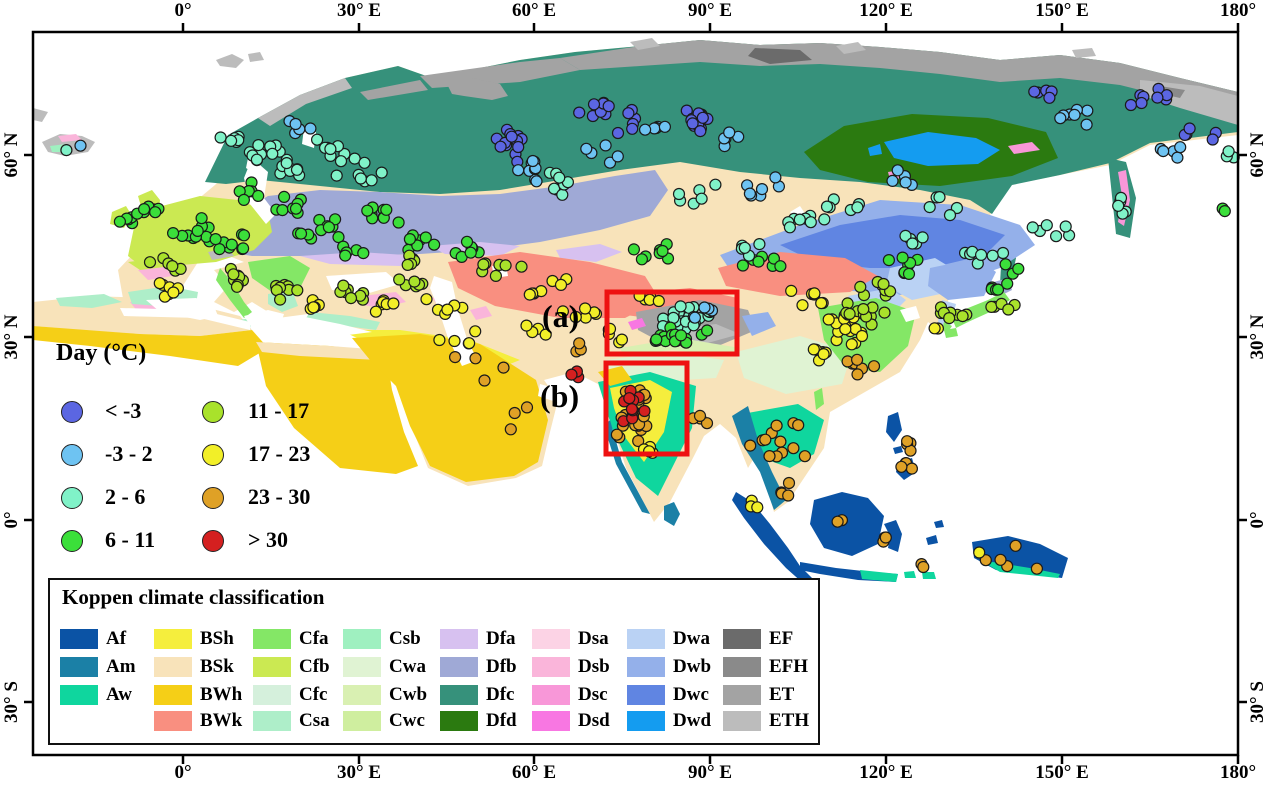 The height and width of the screenshot is (785, 1270). What do you see at coordinates (272, 667) in the screenshot?
I see `koppen-swatch-Cfb` at bounding box center [272, 667].